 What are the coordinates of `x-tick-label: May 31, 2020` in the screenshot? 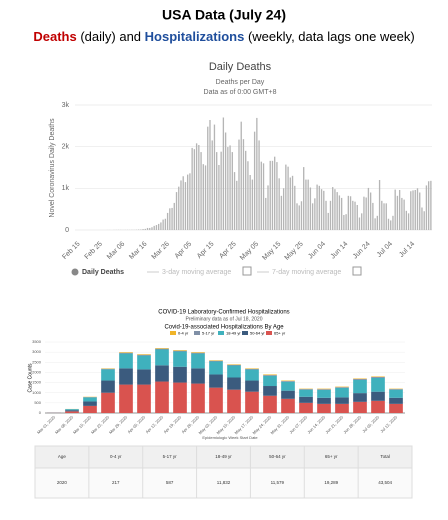 It's located at (279, 424).